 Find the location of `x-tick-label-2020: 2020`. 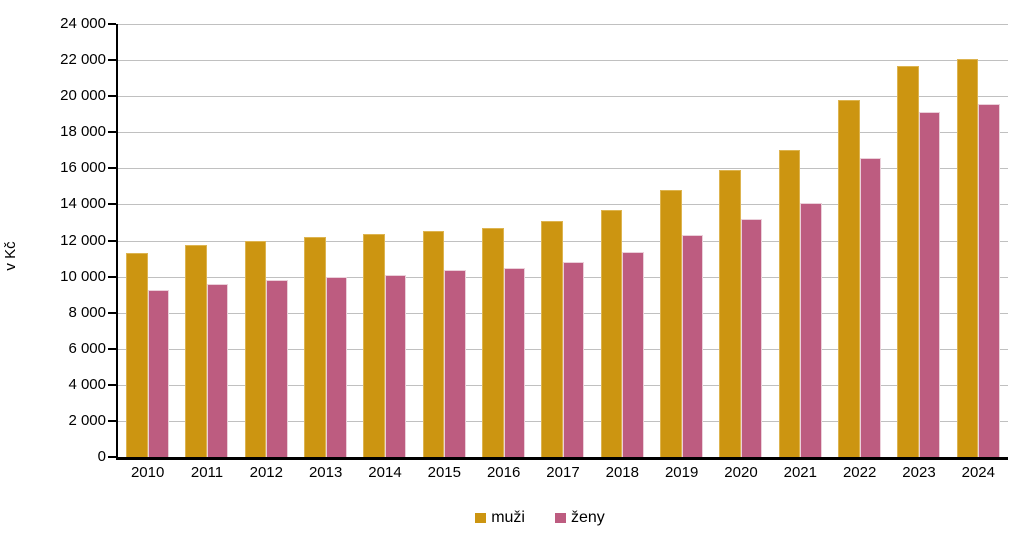

x-tick-label-2020: 2020 is located at coordinates (741, 472).